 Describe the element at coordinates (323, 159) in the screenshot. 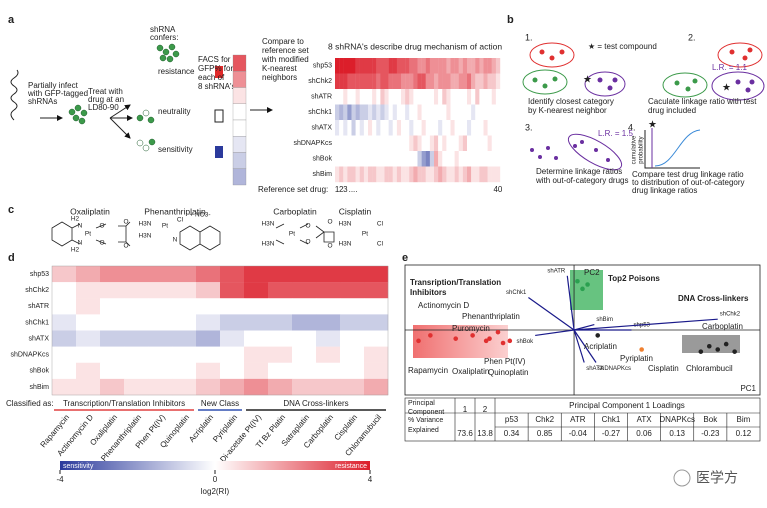

I see `row-label: shBok` at that location.